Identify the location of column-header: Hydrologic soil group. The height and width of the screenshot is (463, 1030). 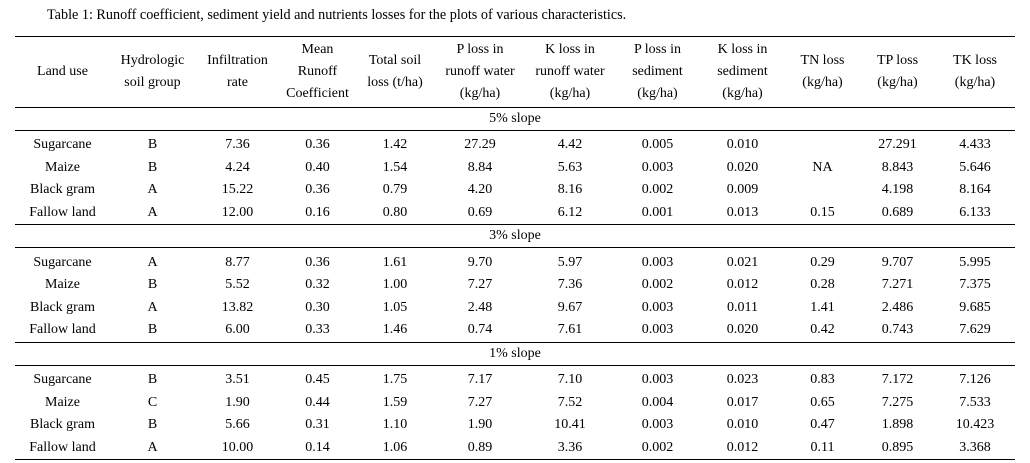
(152, 72).